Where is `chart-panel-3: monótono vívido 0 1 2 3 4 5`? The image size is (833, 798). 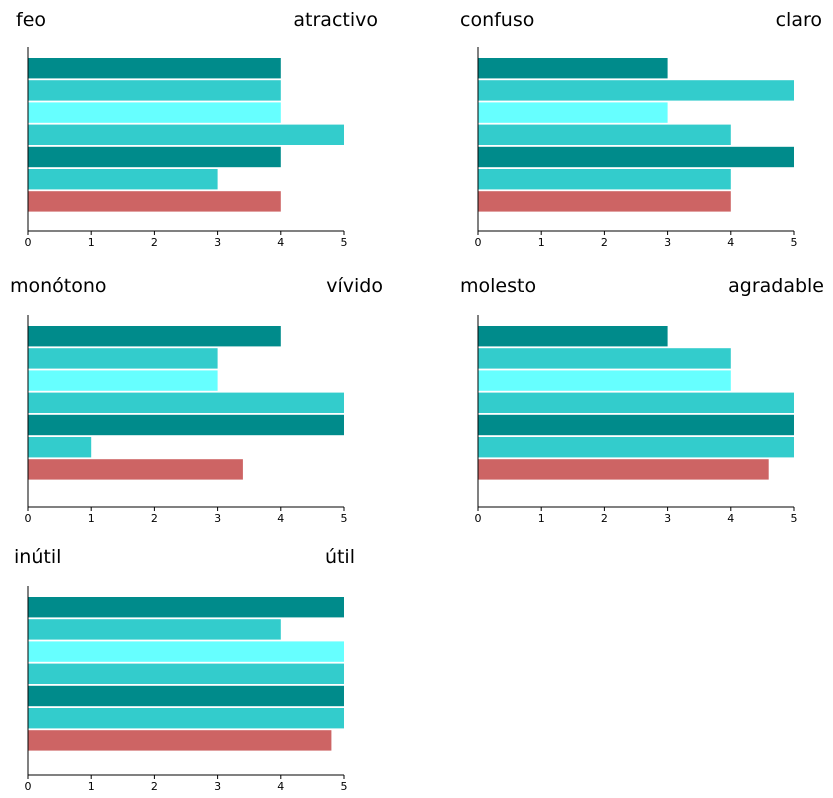
chart-panel-3: monótono vívido 0 1 2 3 4 5 is located at coordinates (196, 400).